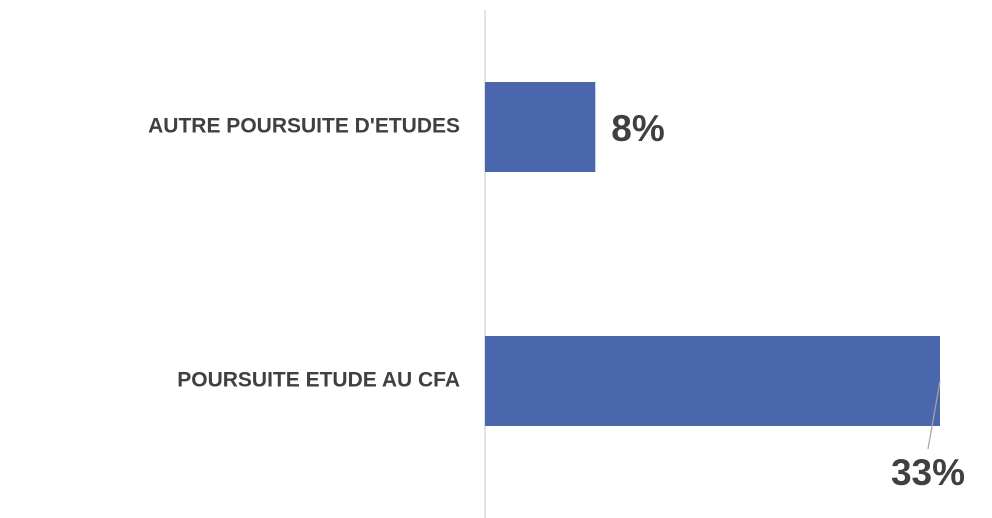 The width and height of the screenshot is (992, 518). I want to click on category-label: AUTRE POURSUITE D'ETUDES, so click(304, 126).